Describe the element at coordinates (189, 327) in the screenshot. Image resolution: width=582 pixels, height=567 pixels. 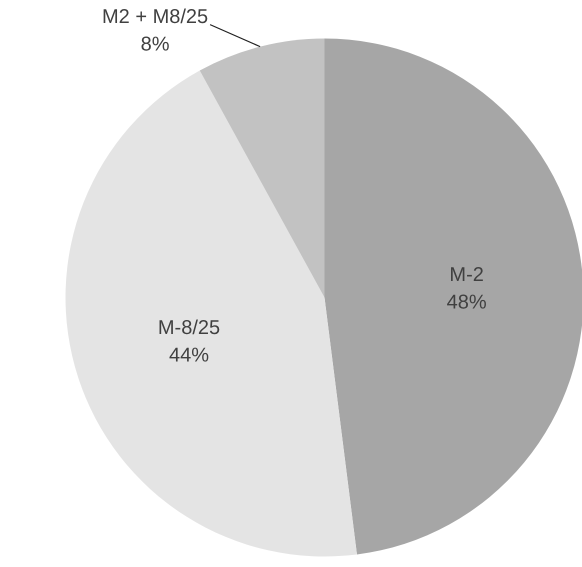
I see `slice-label: M-8/25` at that location.